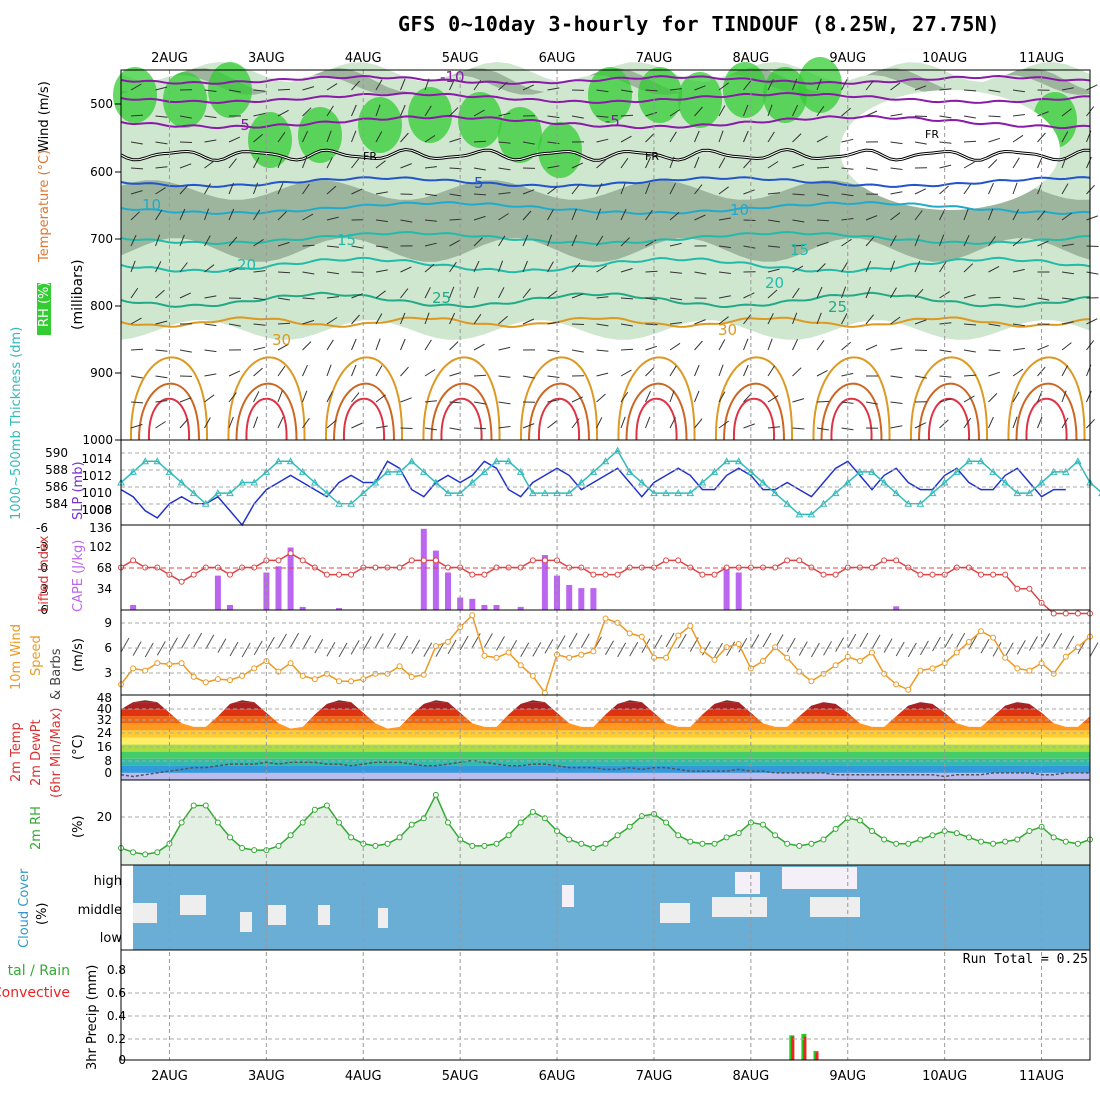 The image size is (1100, 1100). Describe the element at coordinates (44, 568) in the screenshot. I see `li-y-tick: 0` at that location.